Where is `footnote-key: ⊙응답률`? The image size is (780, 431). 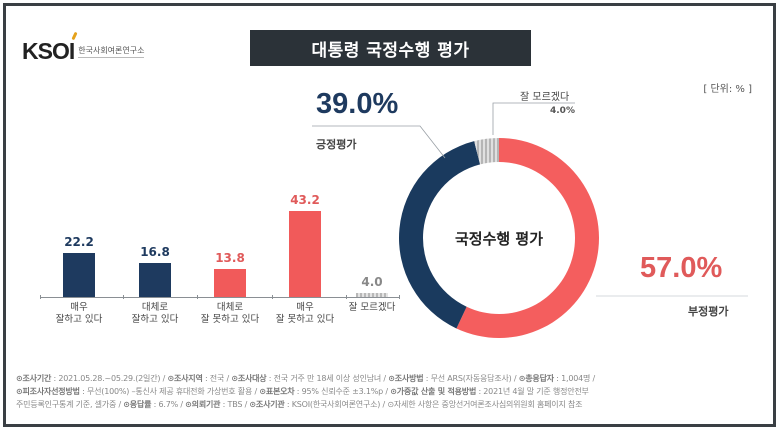
footnote-key: ⊙응답률 is located at coordinates (137, 404).